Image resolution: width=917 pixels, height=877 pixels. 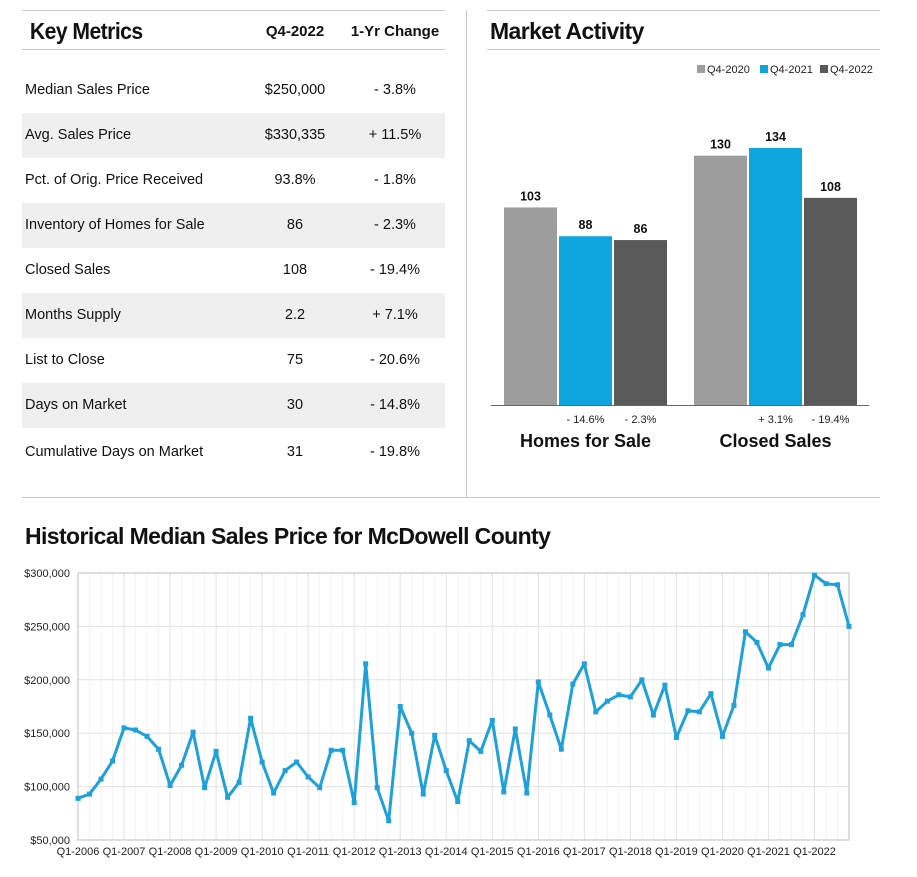 What do you see at coordinates (216, 852) in the screenshot?
I see `x-tick-label: Q1-2009` at bounding box center [216, 852].